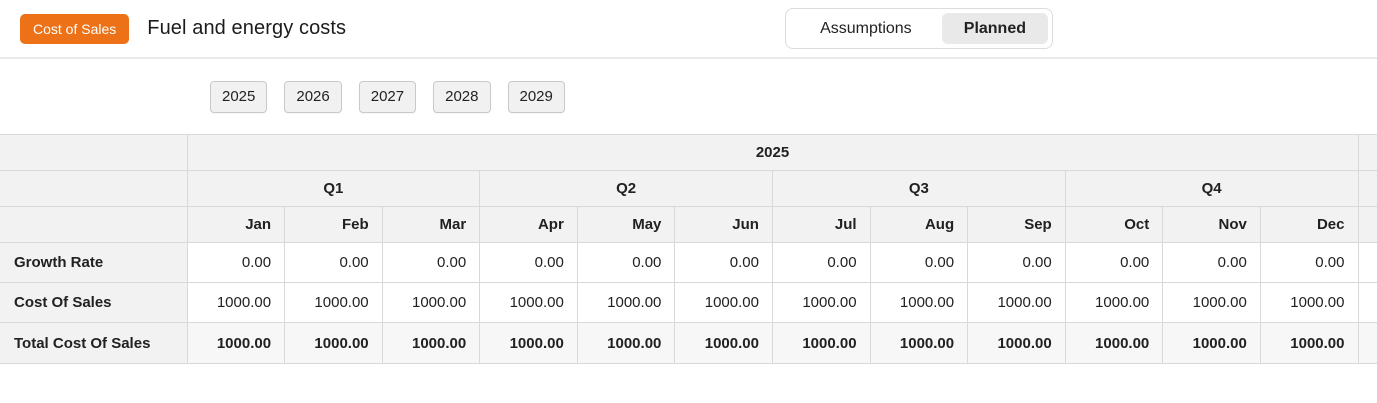 The image size is (1377, 403). Describe the element at coordinates (626, 188) in the screenshot. I see `quarter-header-q2: Q2` at that location.